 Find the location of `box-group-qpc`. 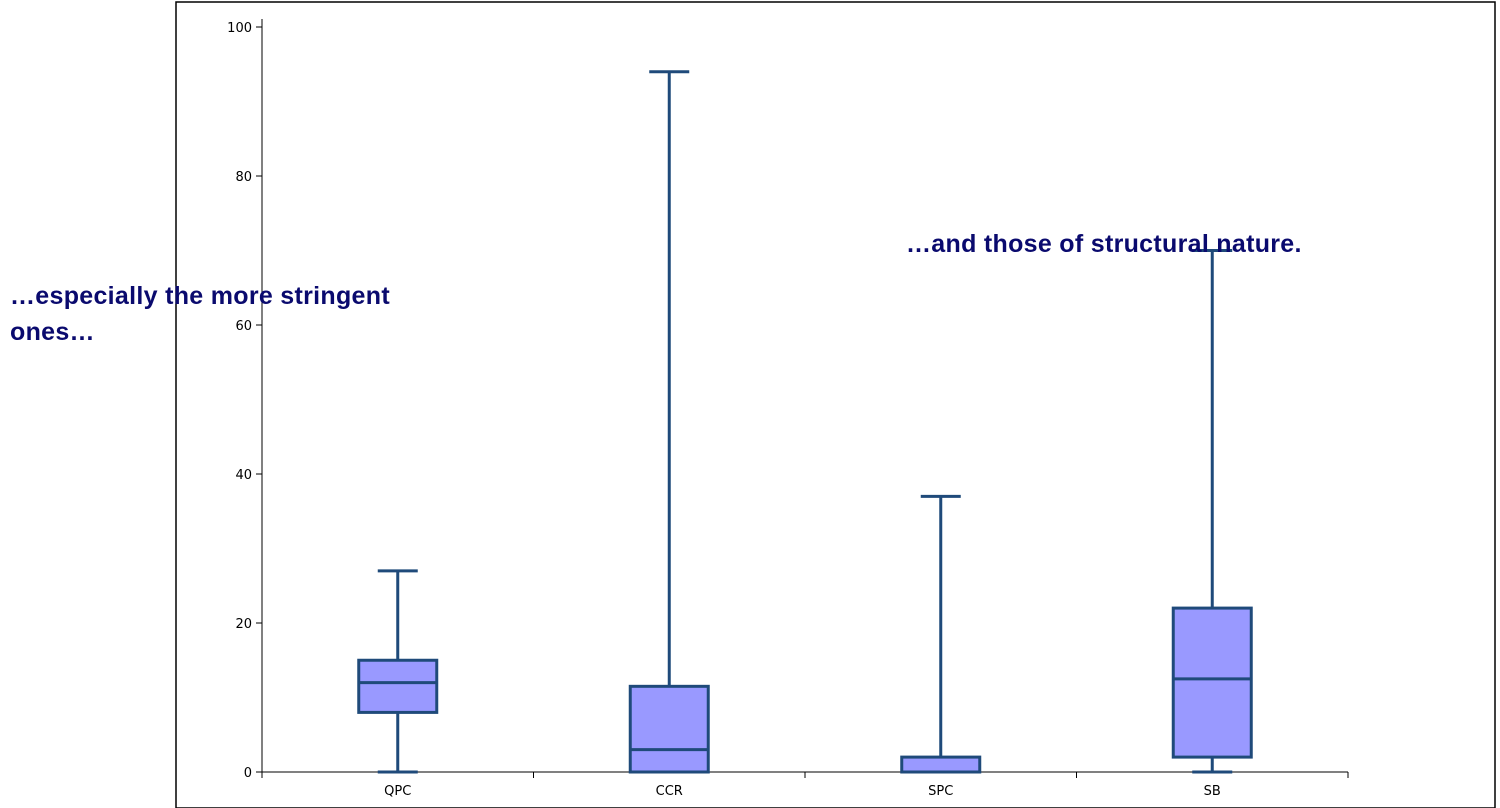

box-group-qpc is located at coordinates (398, 671).